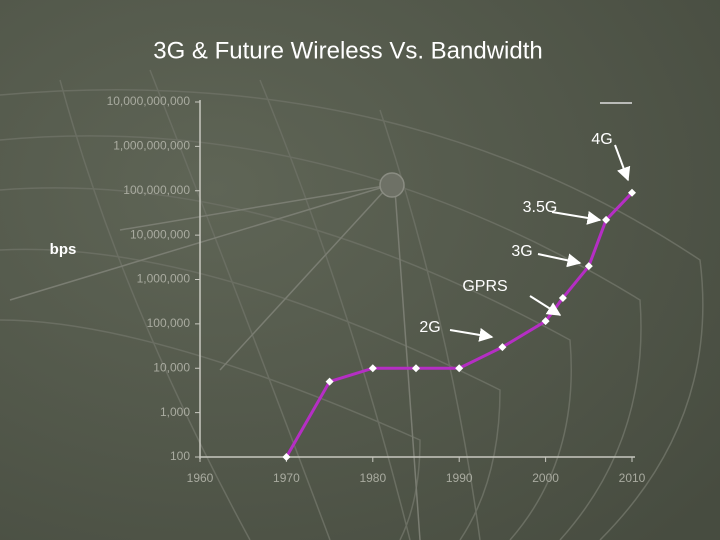  Describe the element at coordinates (632, 478) in the screenshot. I see `x-tick-label: 2010` at that location.